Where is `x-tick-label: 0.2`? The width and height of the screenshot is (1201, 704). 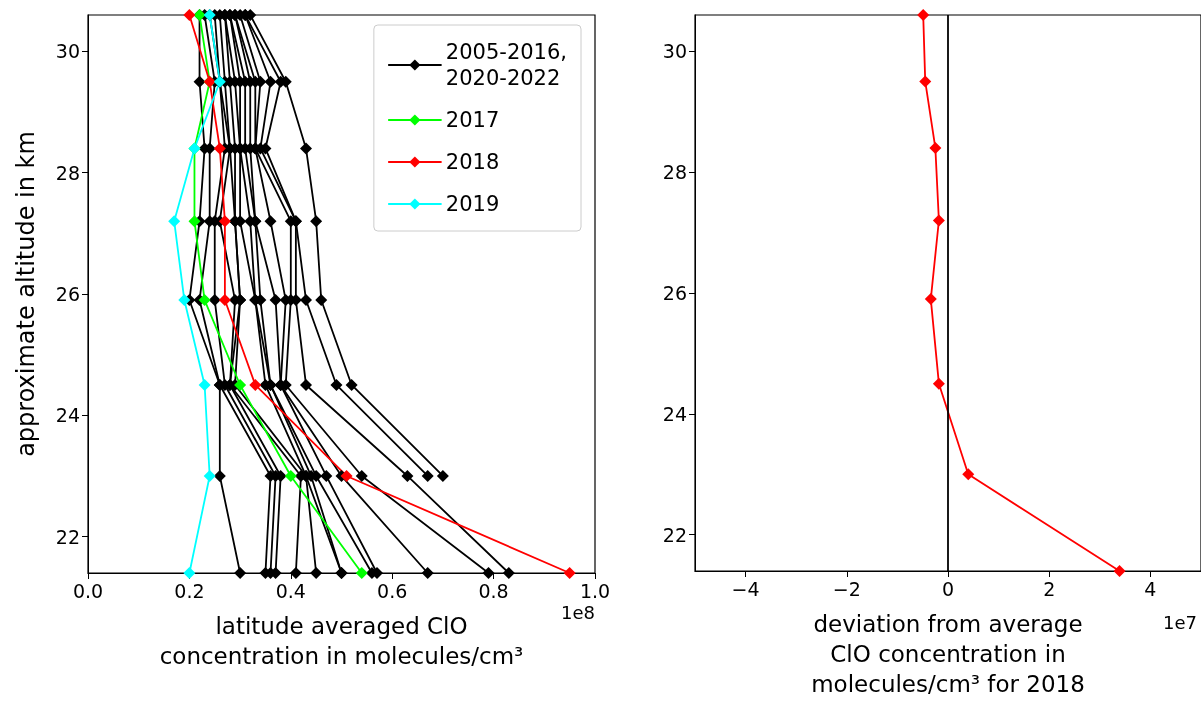
x-tick-label: 0.2 is located at coordinates (189, 590).